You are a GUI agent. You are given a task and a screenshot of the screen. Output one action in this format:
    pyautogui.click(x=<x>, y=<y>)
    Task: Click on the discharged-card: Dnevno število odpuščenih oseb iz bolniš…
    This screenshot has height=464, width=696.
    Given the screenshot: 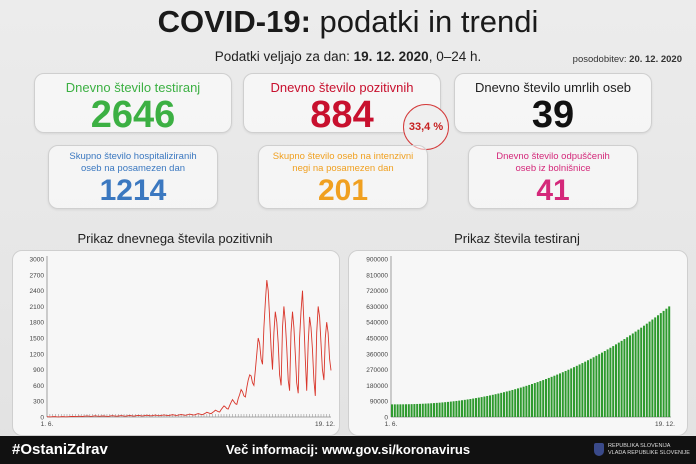 What is the action you would take?
    pyautogui.click(x=553, y=177)
    